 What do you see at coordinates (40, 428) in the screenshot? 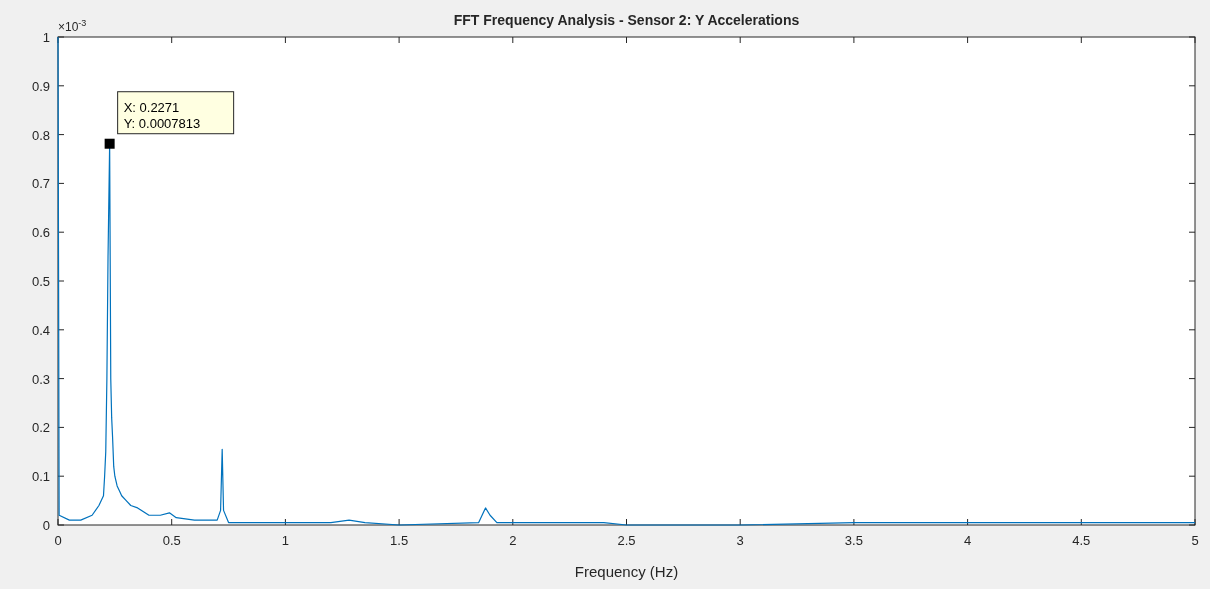
I see `y-tick-label: 0.2` at bounding box center [40, 428].